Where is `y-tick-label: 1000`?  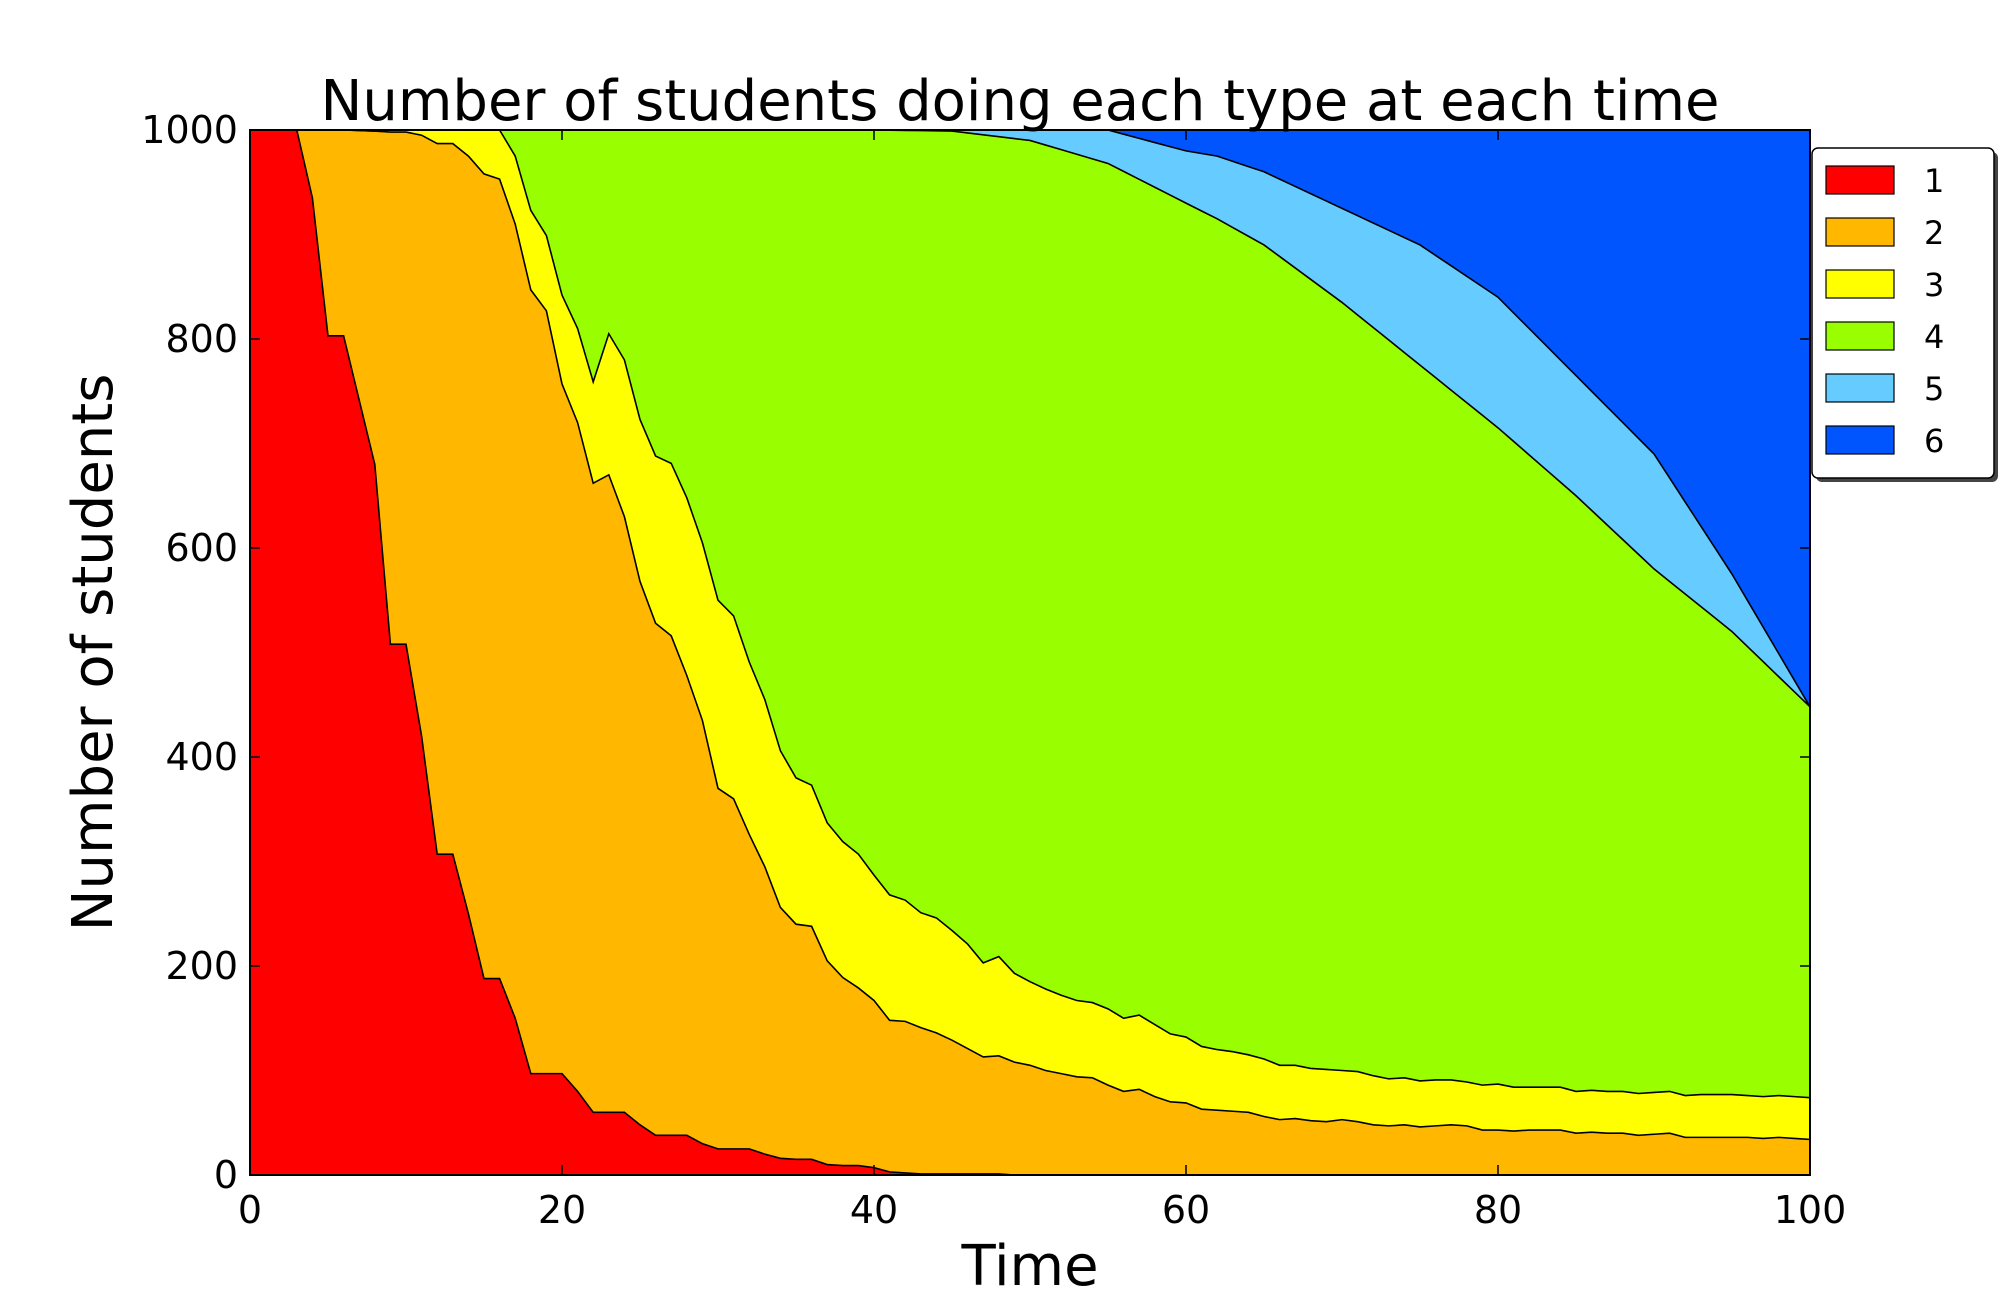 y-tick-label: 1000 is located at coordinates (189, 130).